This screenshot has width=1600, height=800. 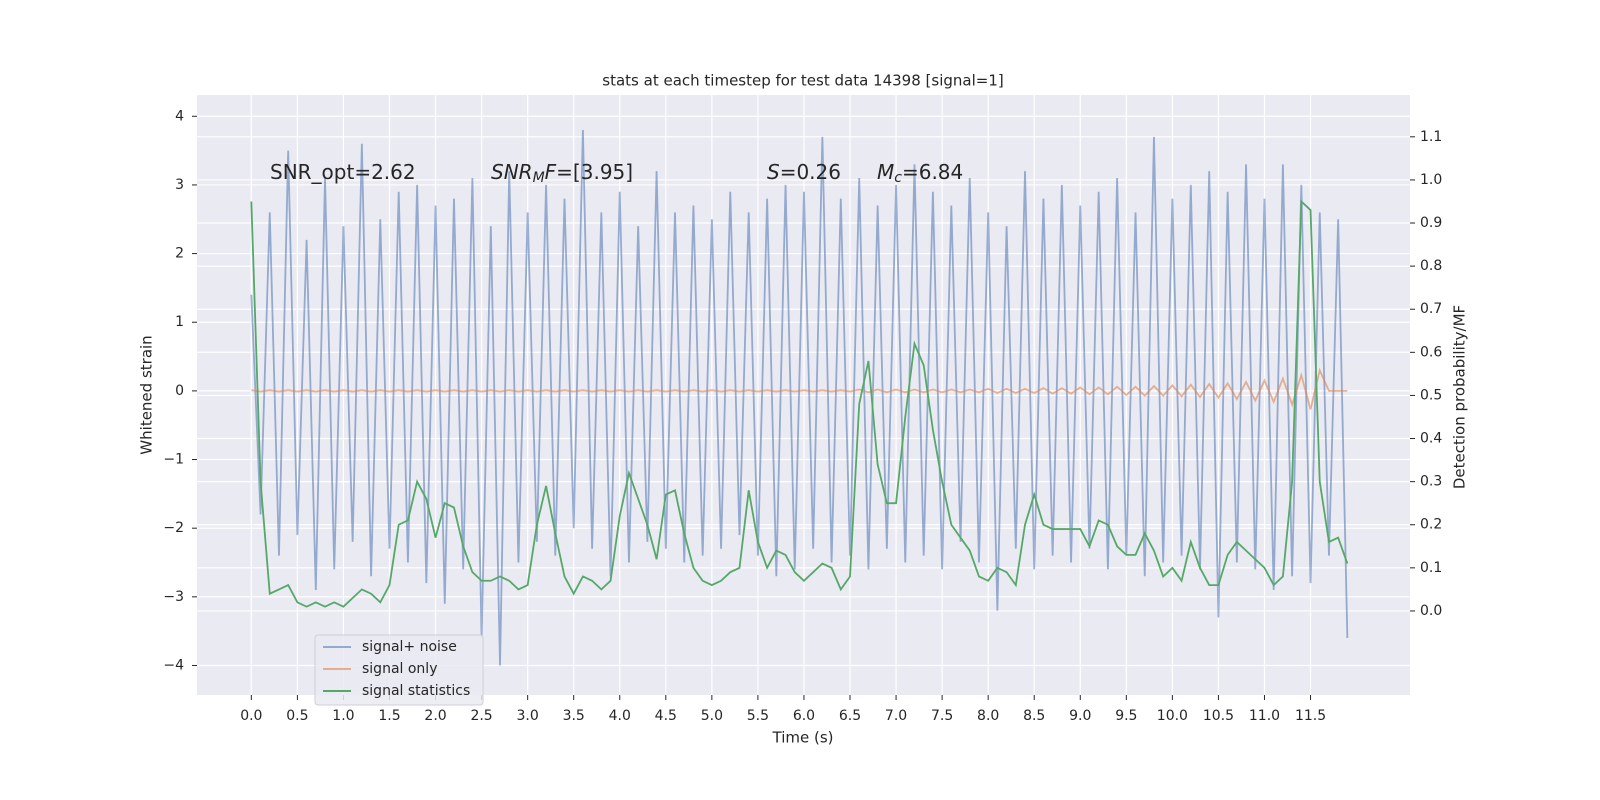 I want to click on y-tick-label: 3, so click(x=179, y=185).